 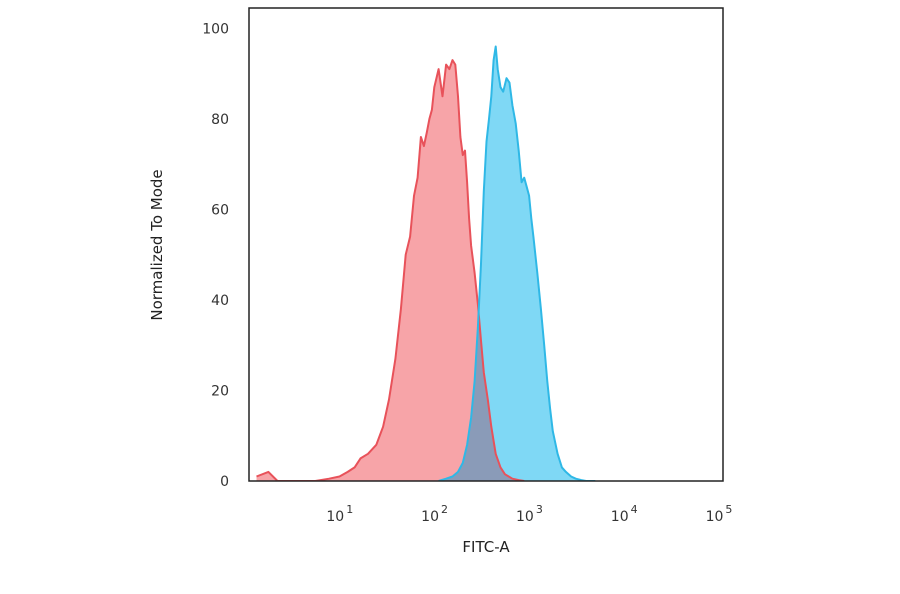 What do you see at coordinates (624, 514) in the screenshot?
I see `x-tick-label: 10 4` at bounding box center [624, 514].